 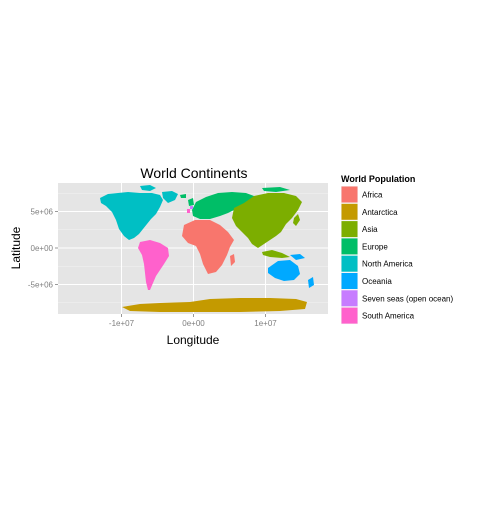 What do you see at coordinates (131, 216) in the screenshot?
I see `continent-north-america` at bounding box center [131, 216].